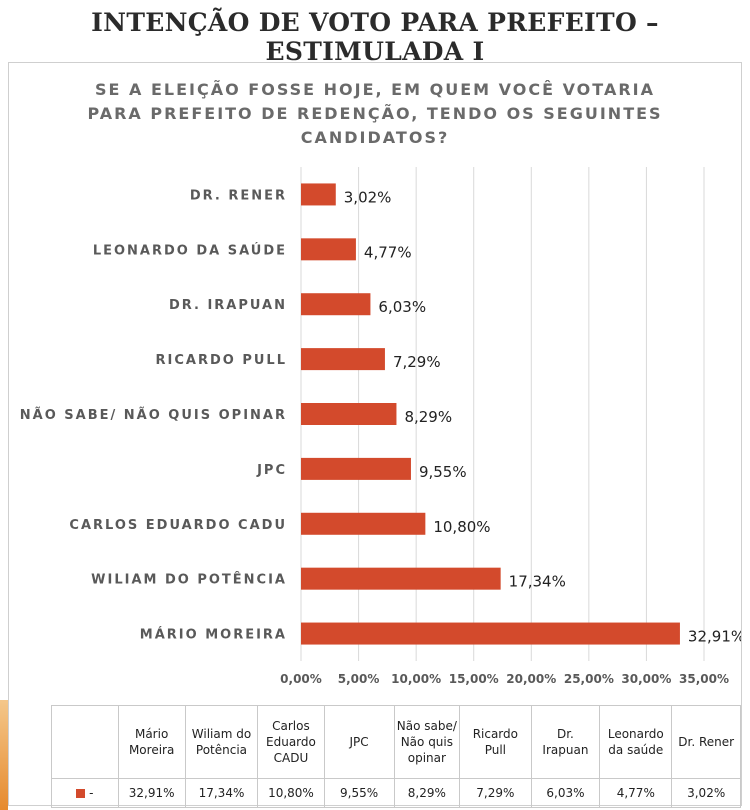  Describe the element at coordinates (461, 527) in the screenshot. I see `data-label: 10,80%` at that location.